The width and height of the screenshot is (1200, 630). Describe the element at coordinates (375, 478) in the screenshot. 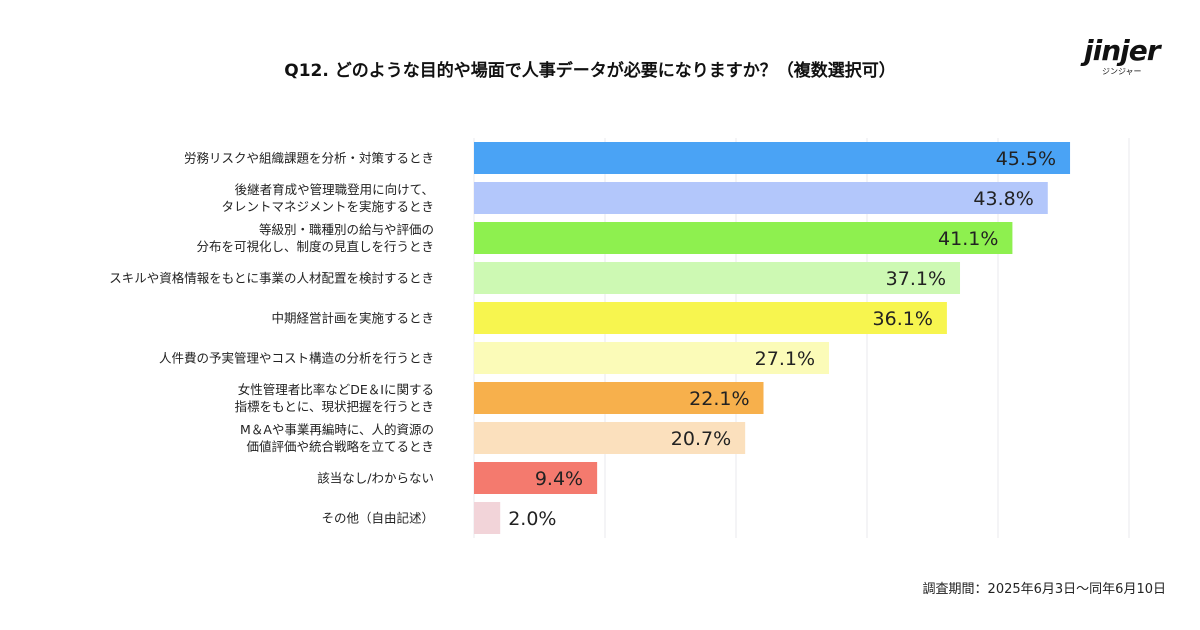

I see `category-label: 該当なし/わからない` at that location.